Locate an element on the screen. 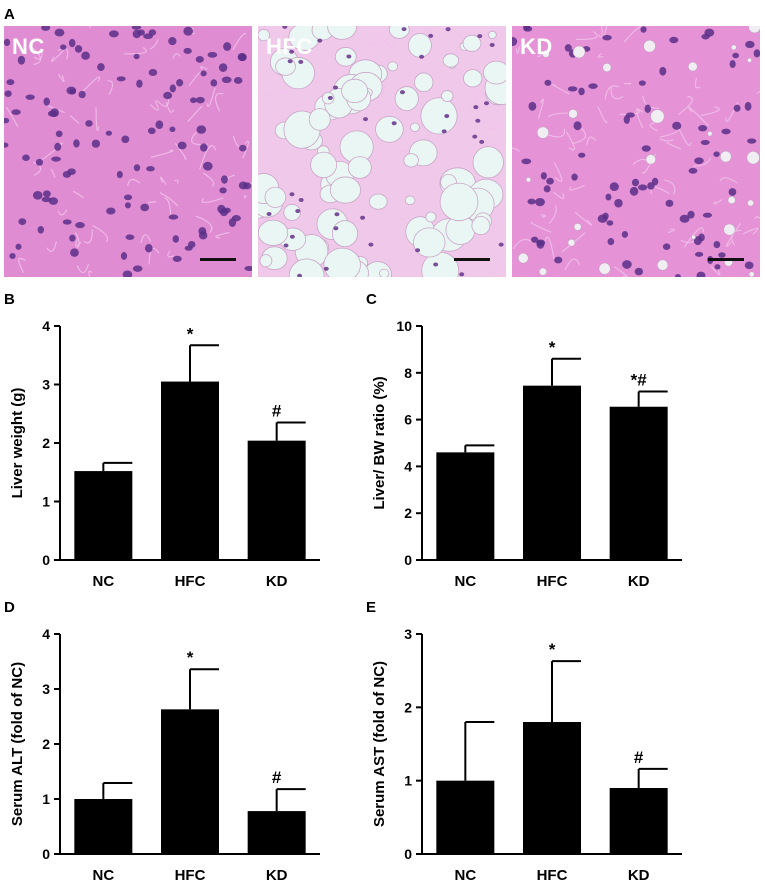  y-axis-label: Liver/ BW ratio (%) is located at coordinates (379, 442).